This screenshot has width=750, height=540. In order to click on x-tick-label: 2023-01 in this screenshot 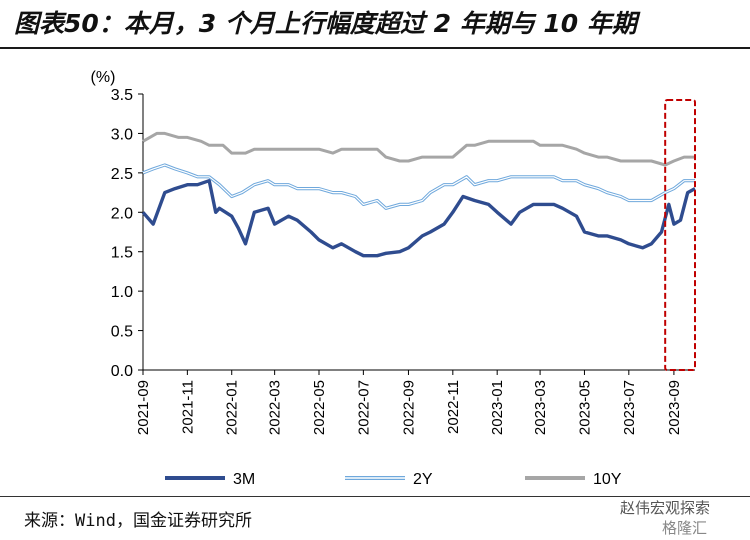, I will do `click(497, 407)`.